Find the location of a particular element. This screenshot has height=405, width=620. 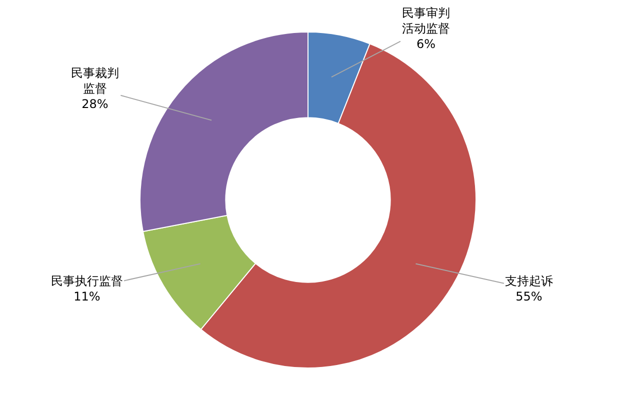

data-label: 6% is located at coordinates (426, 44).